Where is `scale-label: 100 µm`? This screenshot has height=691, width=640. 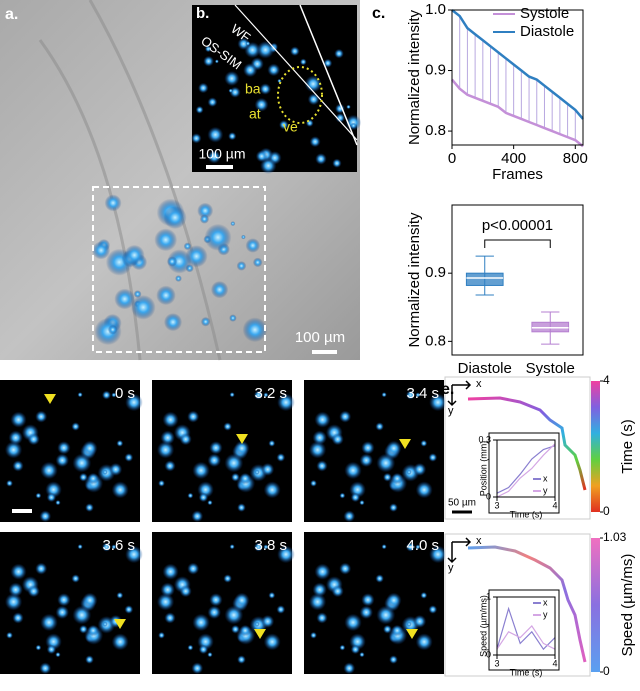 scale-label: 100 µm is located at coordinates (320, 337).